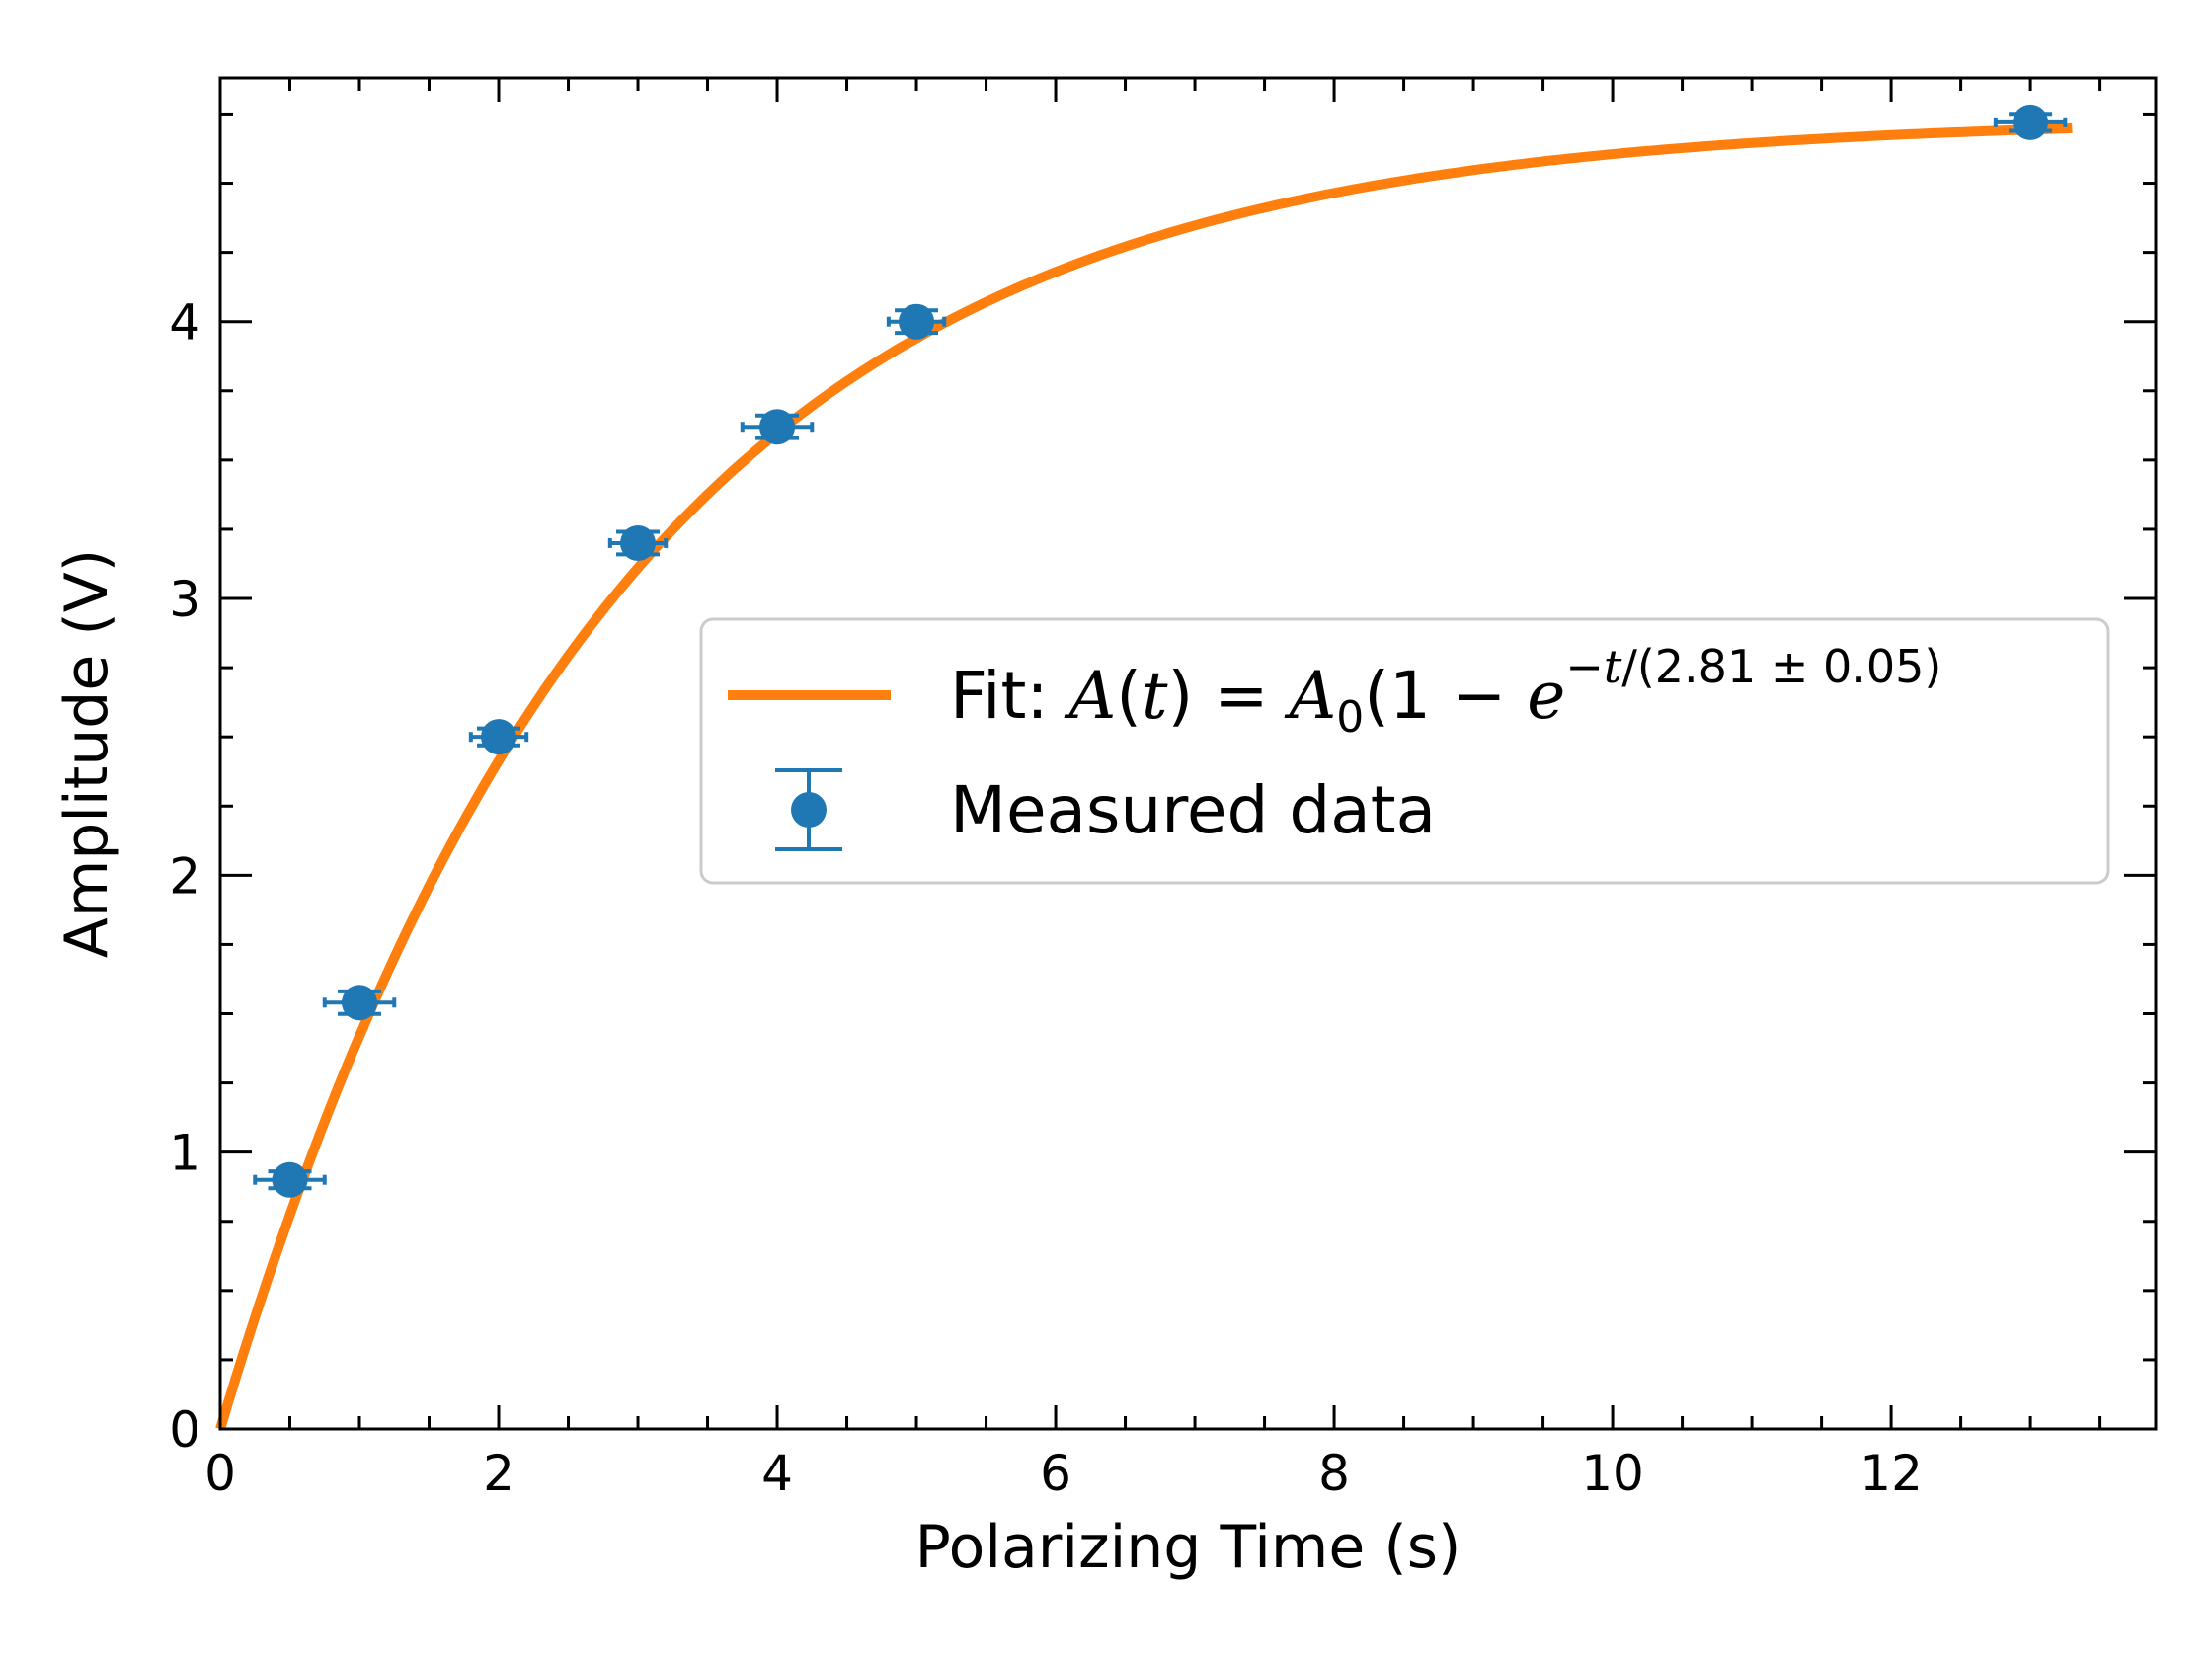 This screenshot has width=2212, height=1664. I want to click on legend-box, so click(1405, 751).